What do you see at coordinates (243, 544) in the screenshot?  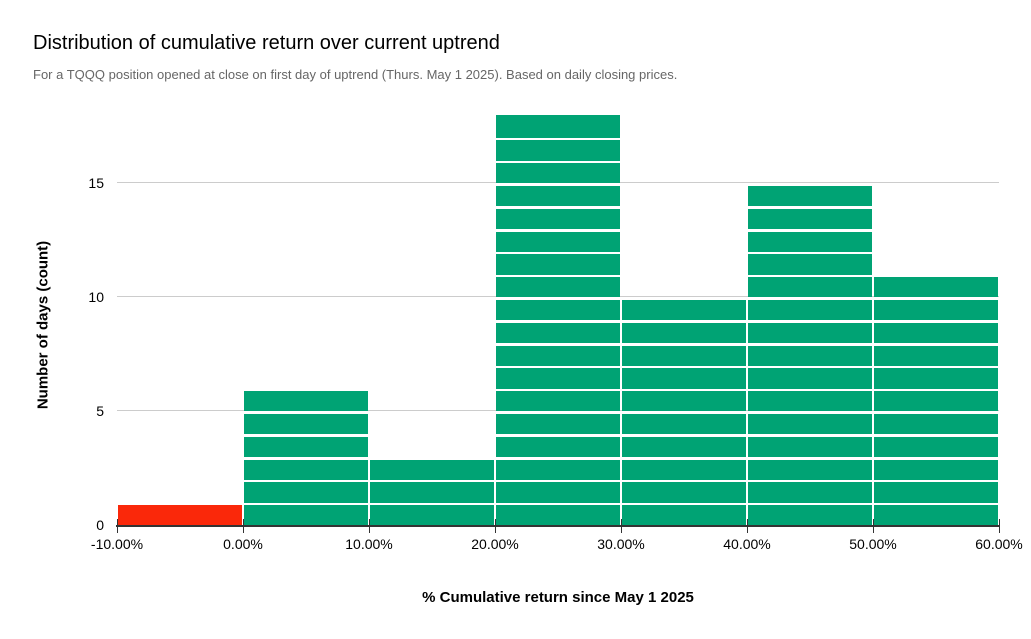 I see `x-tick-label: 0.00%` at bounding box center [243, 544].